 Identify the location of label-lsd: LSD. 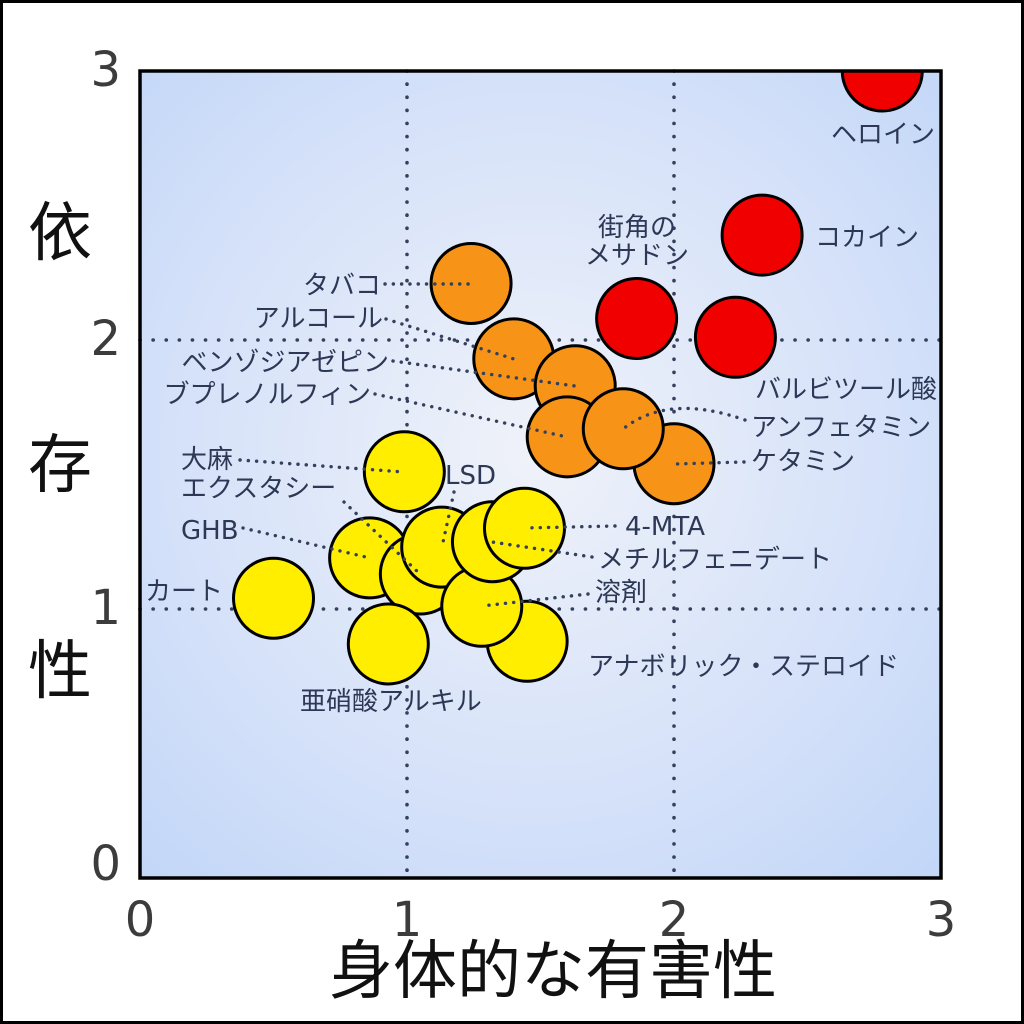
(470, 476).